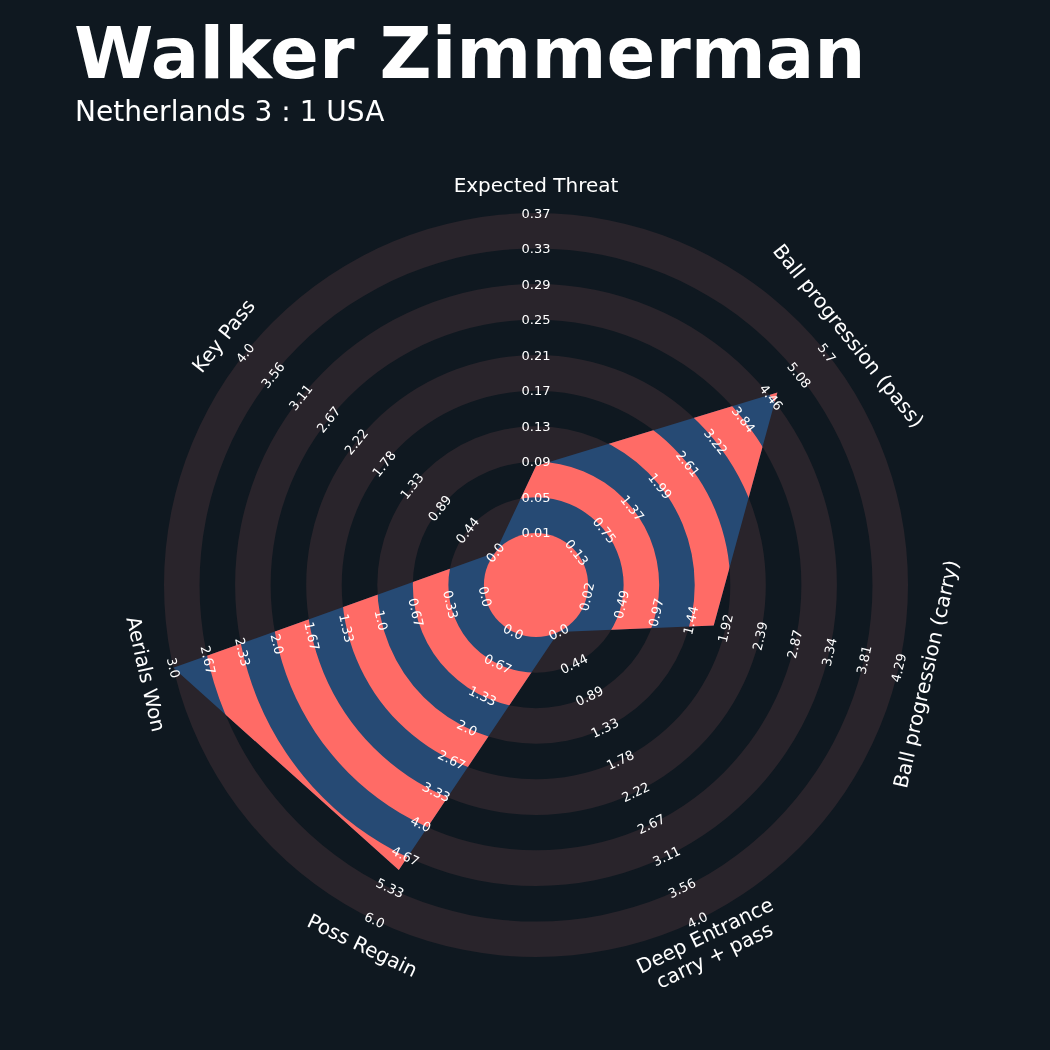 The width and height of the screenshot is (1050, 1050). I want to click on text: 1.44, so click(691, 620).